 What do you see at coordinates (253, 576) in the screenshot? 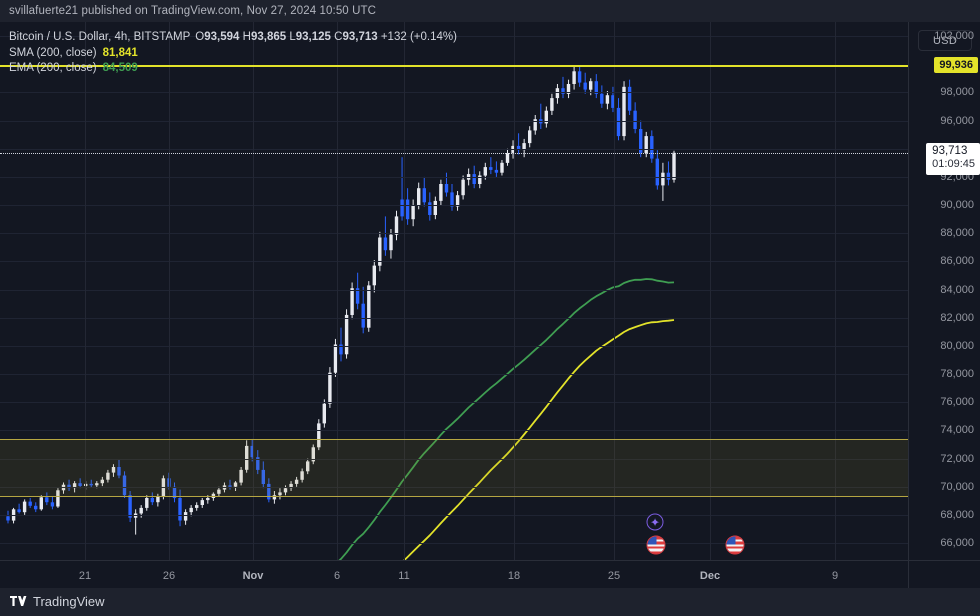
I see `time-tick-label: Nov` at bounding box center [253, 576].